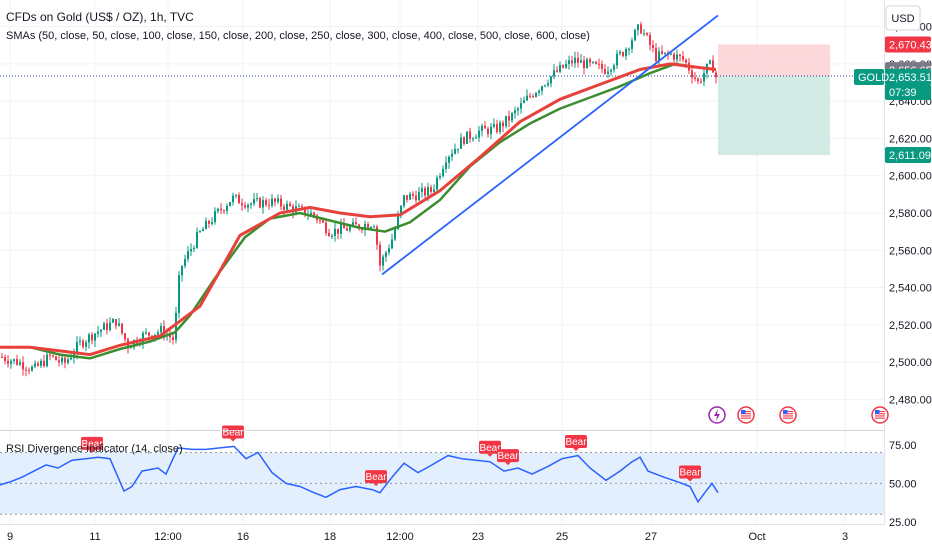 The height and width of the screenshot is (550, 932). I want to click on rsi-axis: 25.00 50.00 75.00, so click(903, 484).